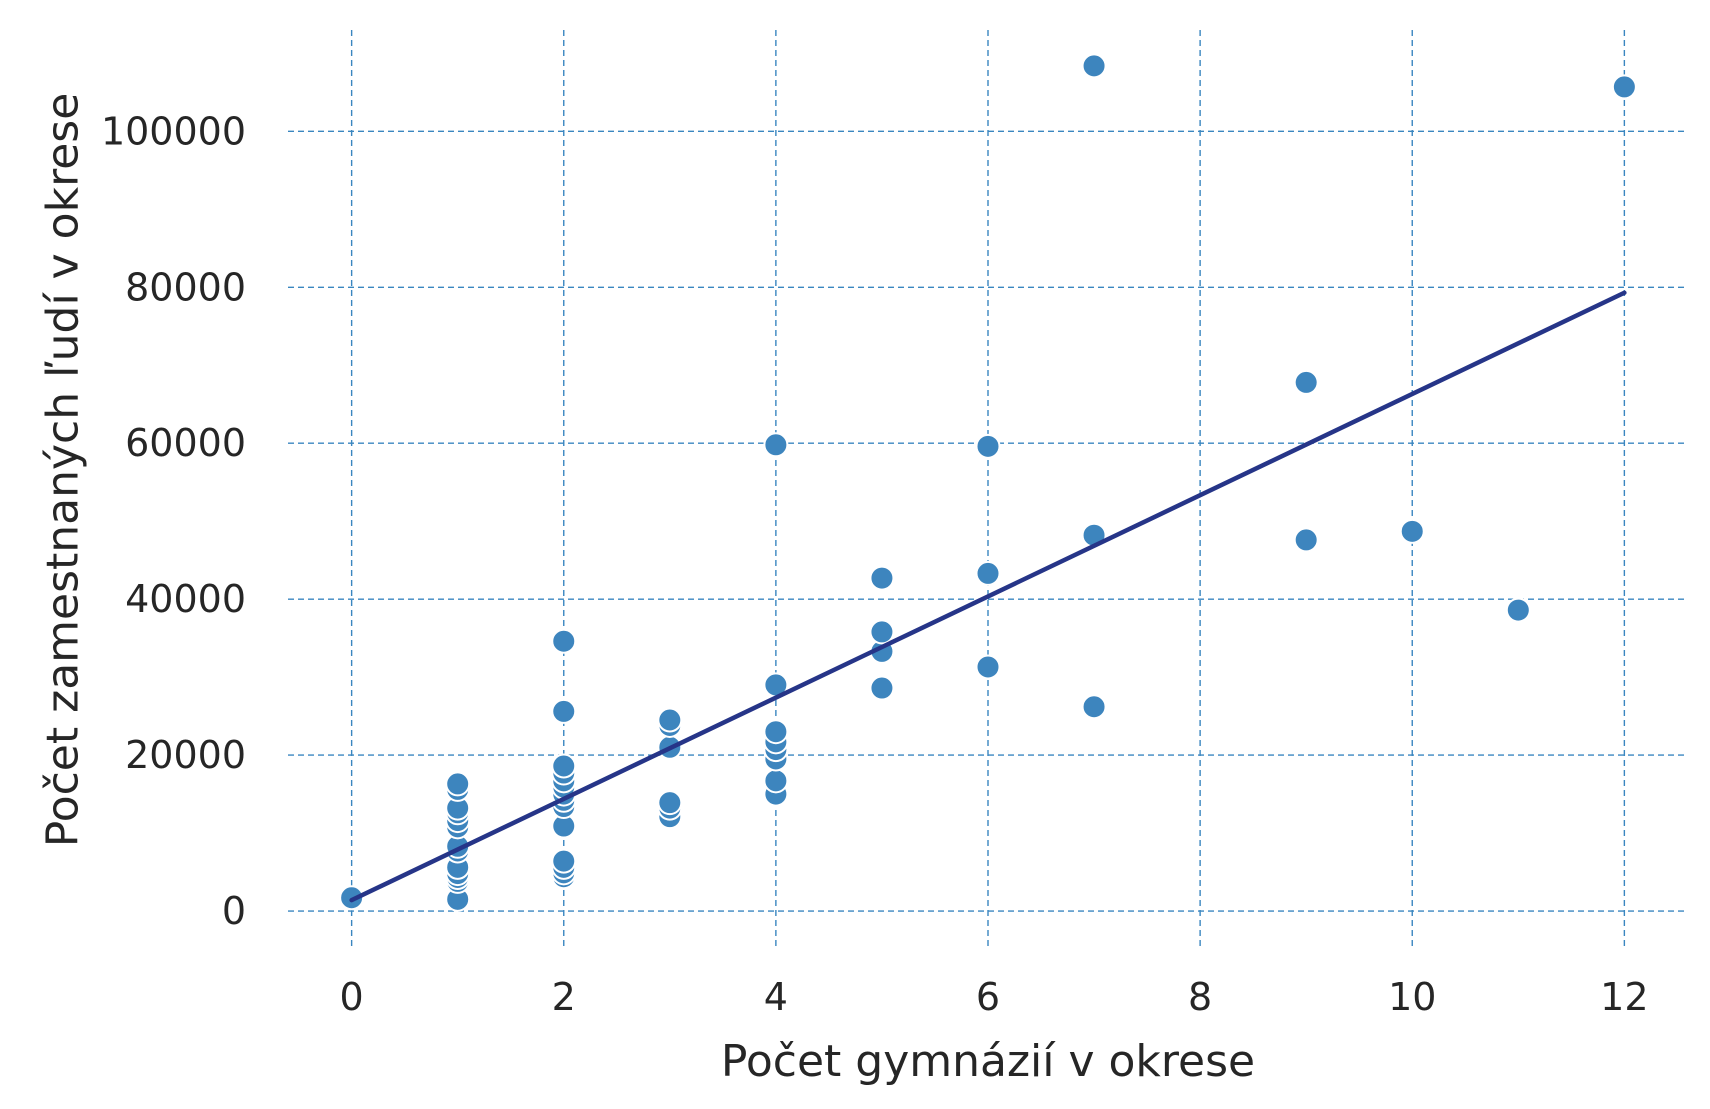 The image size is (1710, 1109). What do you see at coordinates (988, 1061) in the screenshot?
I see `x-axis-label: Počet gymnázií v okrese` at bounding box center [988, 1061].